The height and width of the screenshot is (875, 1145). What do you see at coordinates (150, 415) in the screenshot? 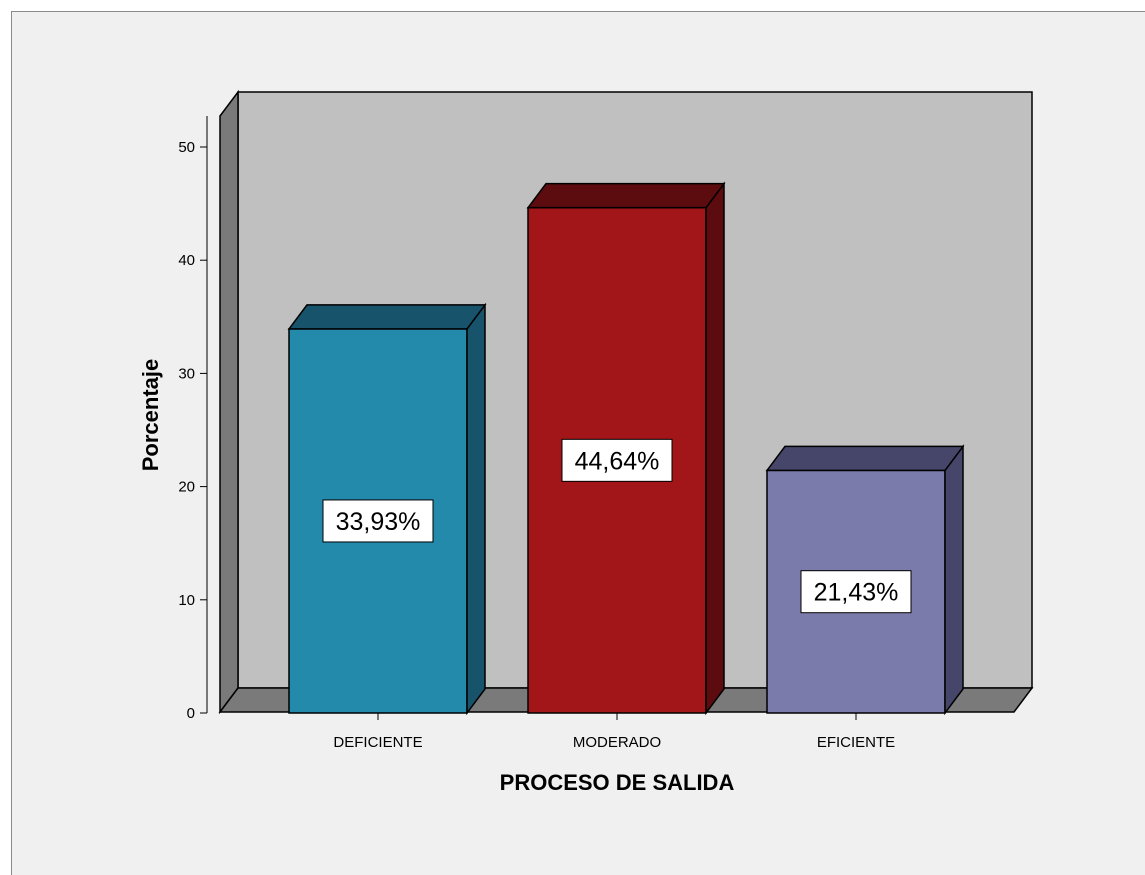
I see `y-axis-title: Porcentaje` at bounding box center [150, 415].